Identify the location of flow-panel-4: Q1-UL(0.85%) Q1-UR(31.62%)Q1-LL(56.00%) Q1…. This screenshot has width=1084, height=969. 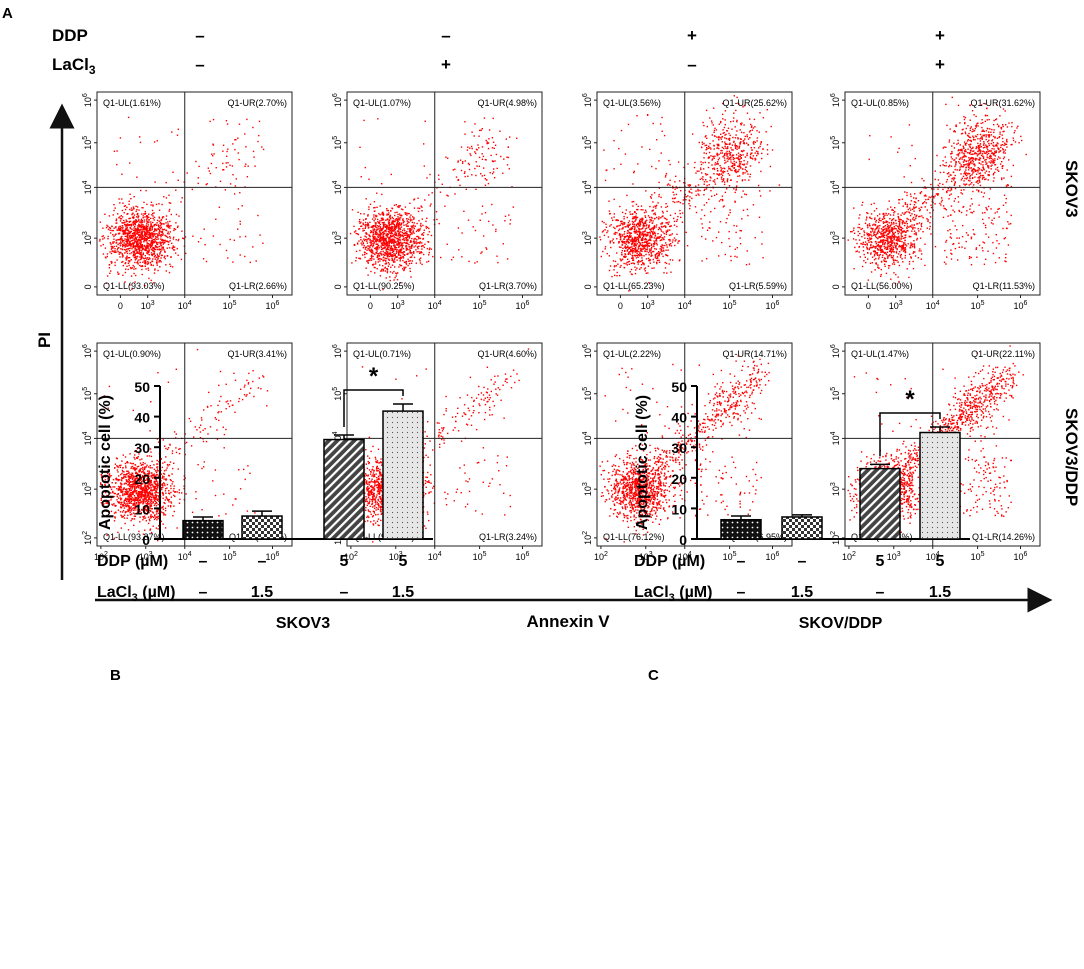
(935, 201).